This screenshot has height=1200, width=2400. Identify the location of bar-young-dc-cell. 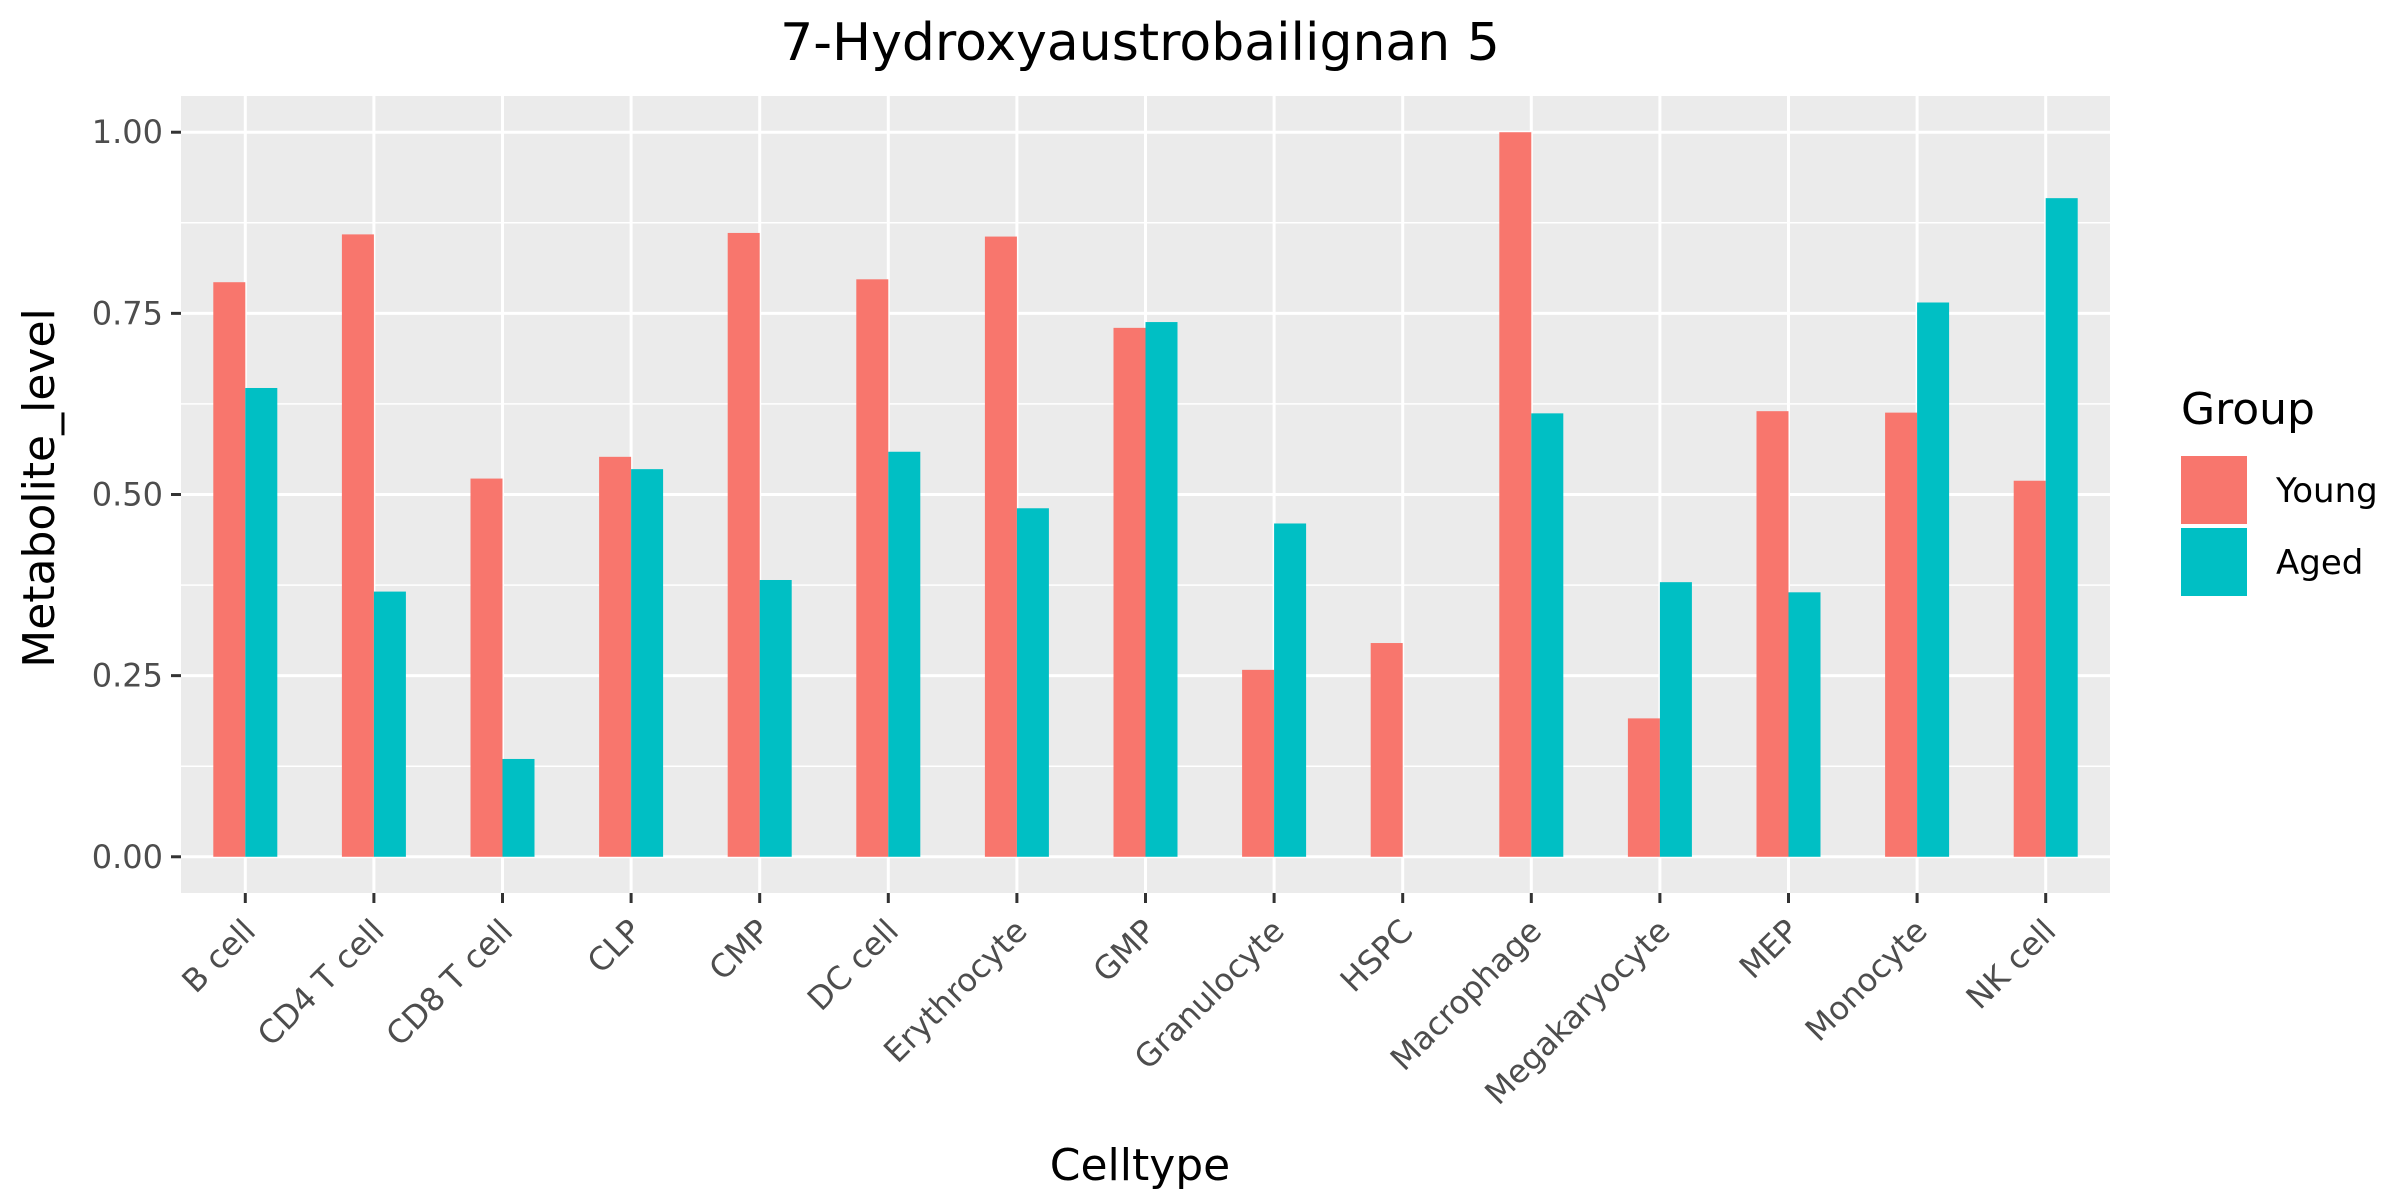
(872, 568).